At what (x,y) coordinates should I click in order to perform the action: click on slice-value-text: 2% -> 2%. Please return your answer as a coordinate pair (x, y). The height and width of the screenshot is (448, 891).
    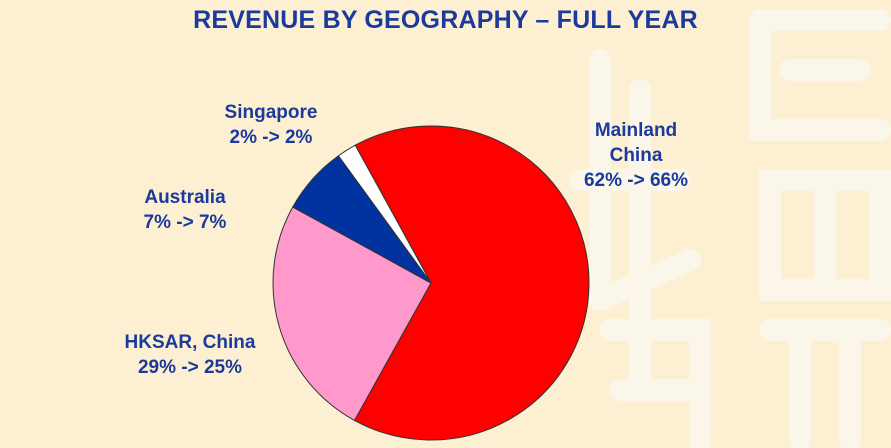
    Looking at the image, I should click on (271, 137).